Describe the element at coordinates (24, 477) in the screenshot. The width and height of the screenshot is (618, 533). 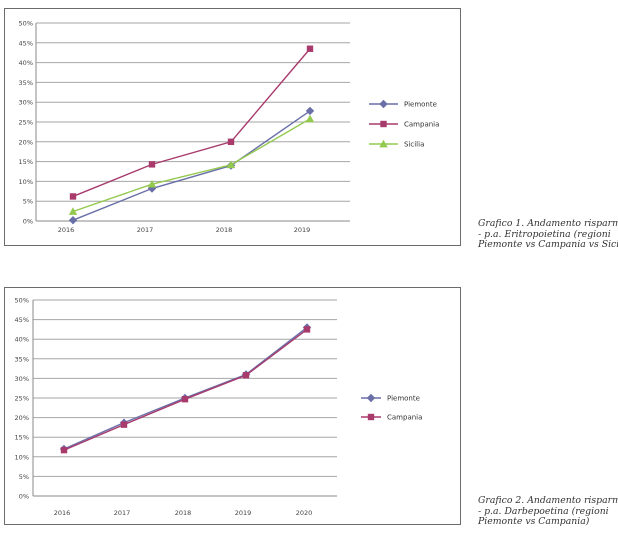
I see `chart-2-y-tick-label: 5%` at that location.